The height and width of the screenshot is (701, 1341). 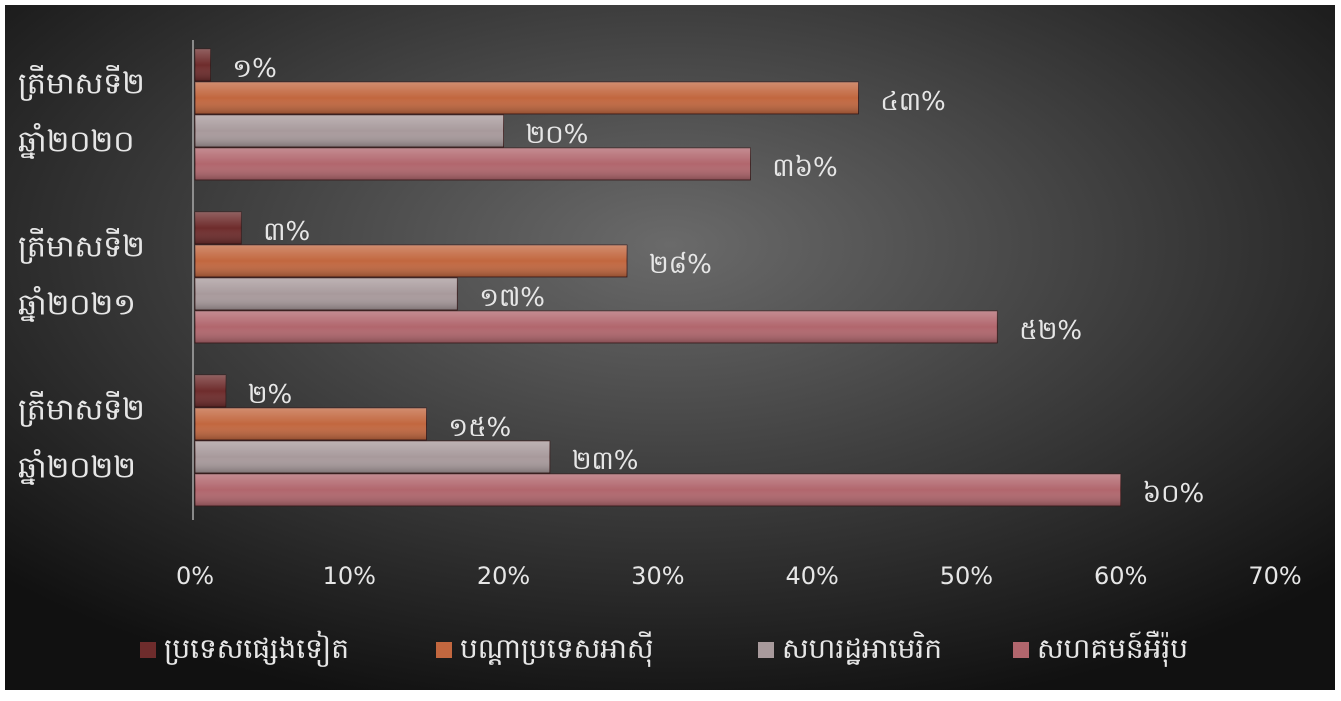 I want to click on legend-label: សហរដ្ឋអាមេរិក, so click(x=862, y=648).